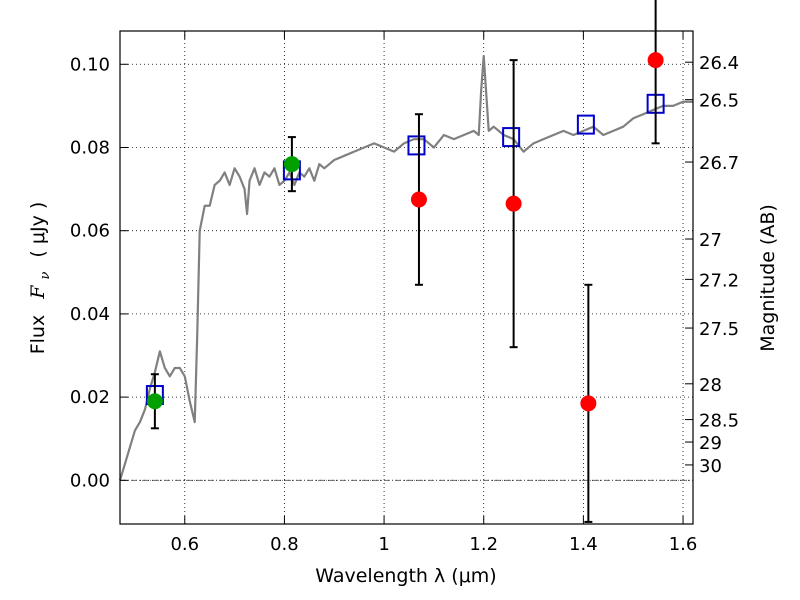 The image size is (800, 600). I want to click on y-tick-label: 0.04, so click(90, 314).